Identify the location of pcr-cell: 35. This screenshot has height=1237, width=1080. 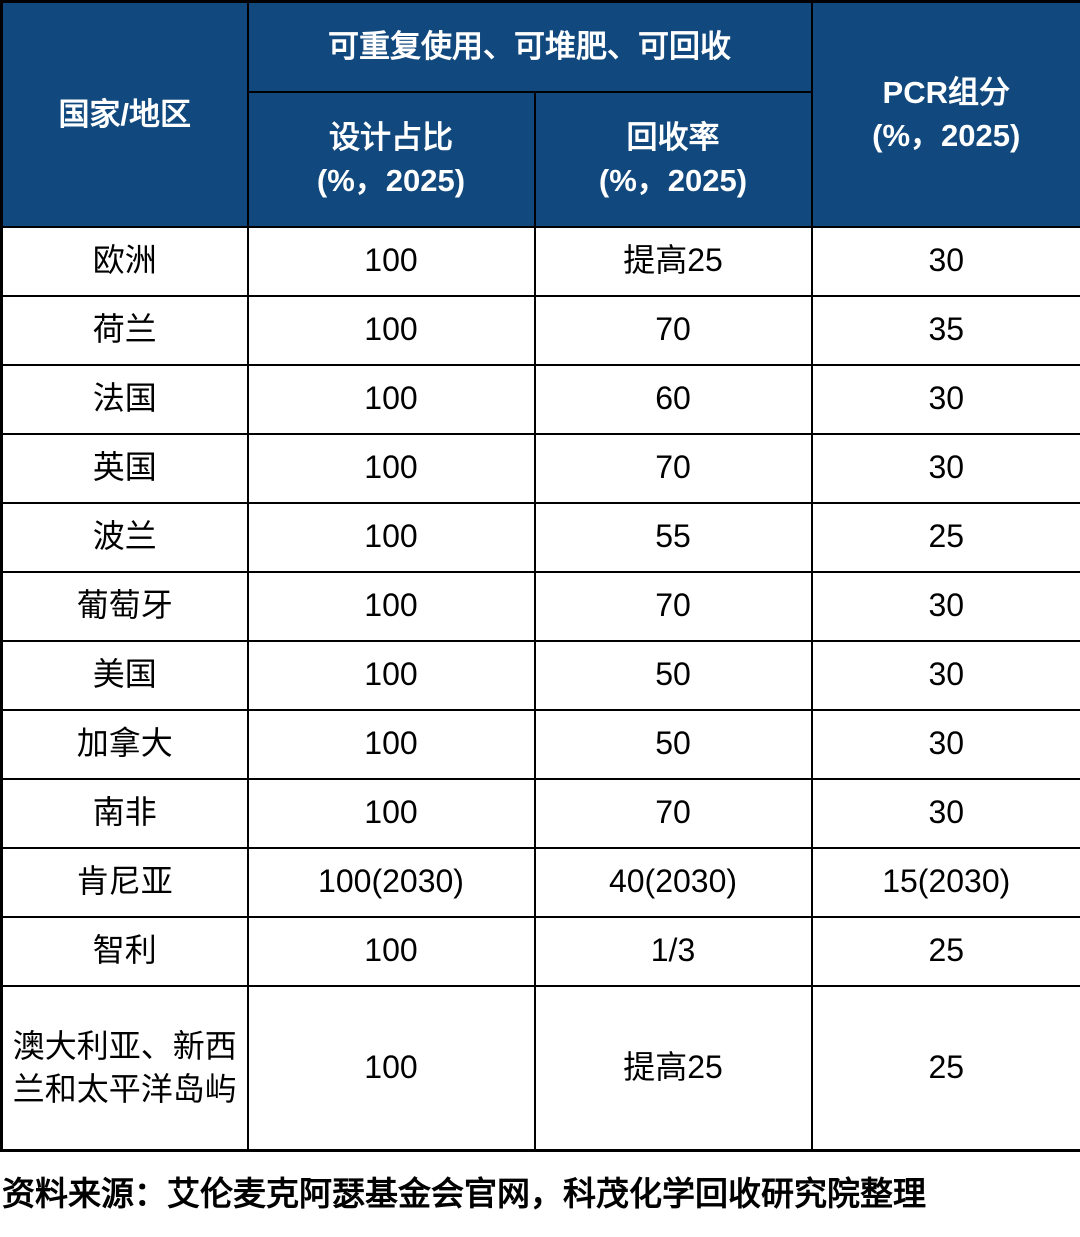
(945, 330).